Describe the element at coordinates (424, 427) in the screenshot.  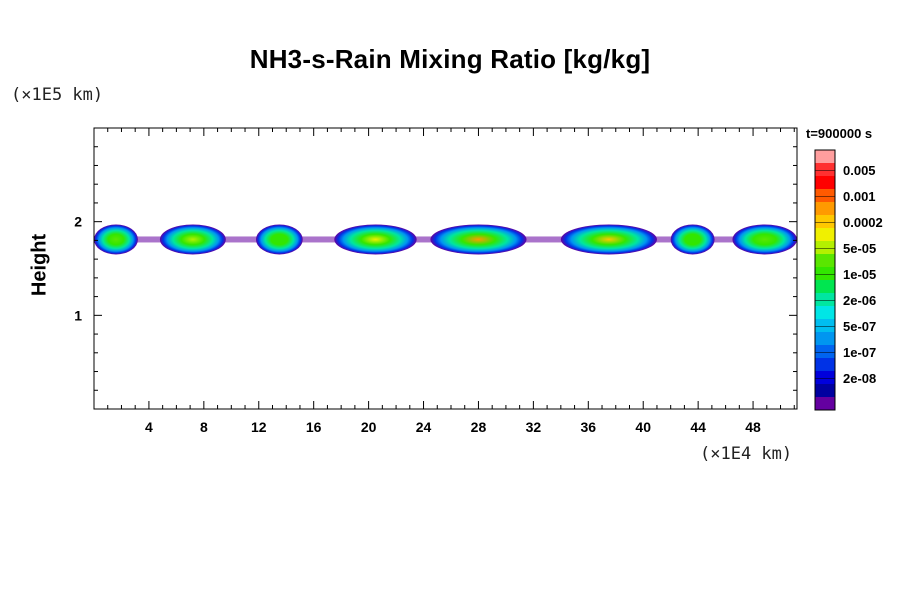
I see `x-tick-label: 24` at that location.